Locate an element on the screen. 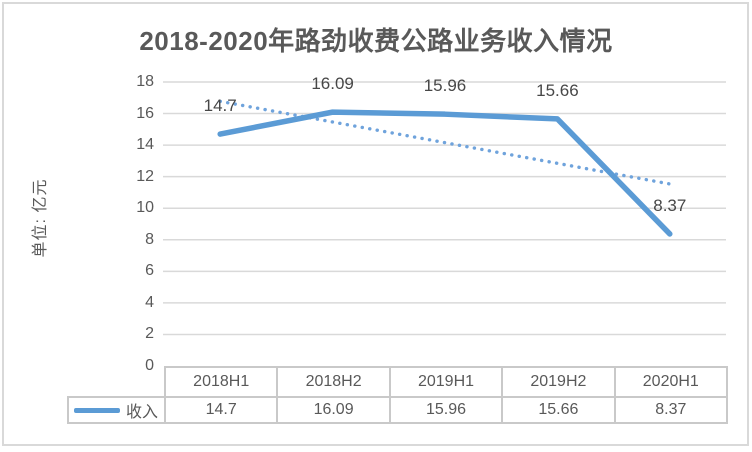  x-axis-category-cell-text: 2019H2 is located at coordinates (558, 381).